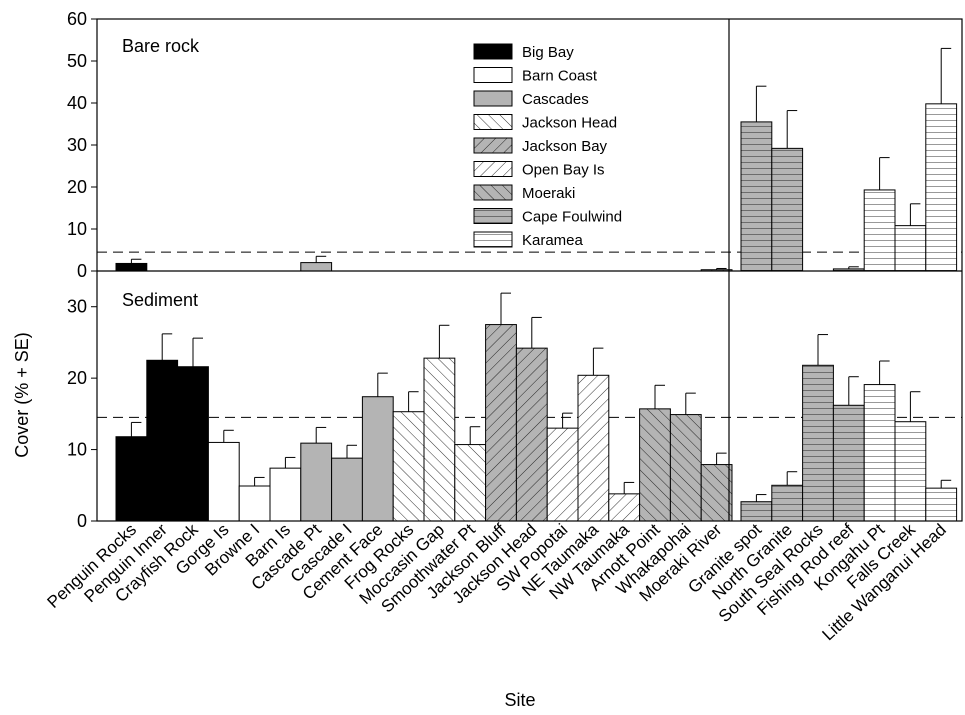 This screenshot has width=965, height=715. Describe the element at coordinates (787, 209) in the screenshot. I see `bare-bar-north-granite` at that location.